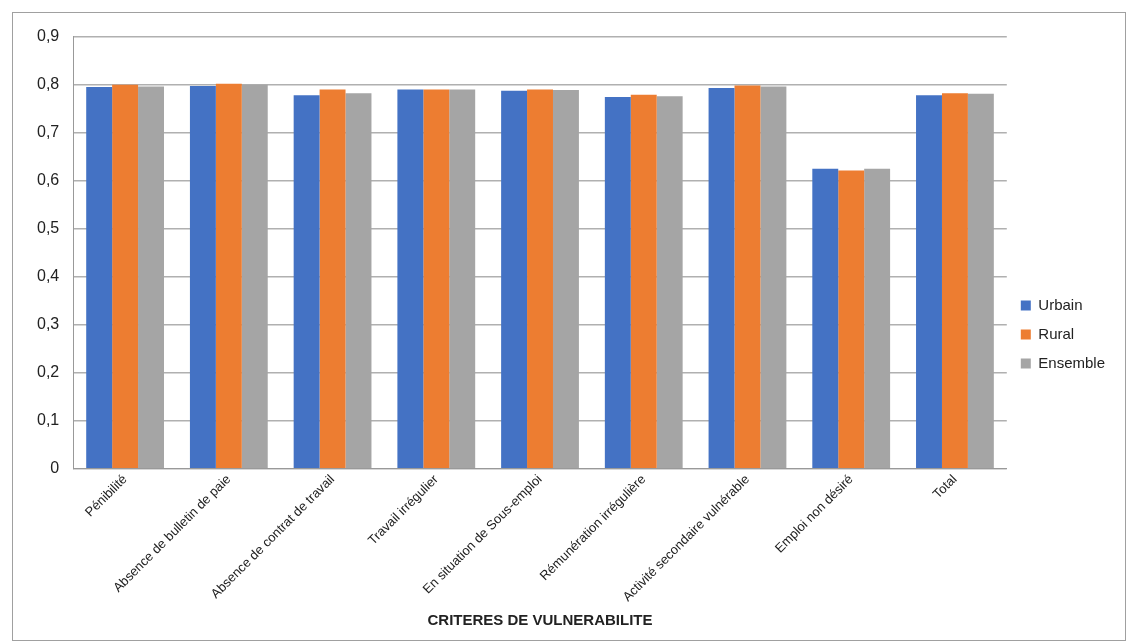 This screenshot has height=643, width=1128. I want to click on y-tick-label: 0,8, so click(48, 84).